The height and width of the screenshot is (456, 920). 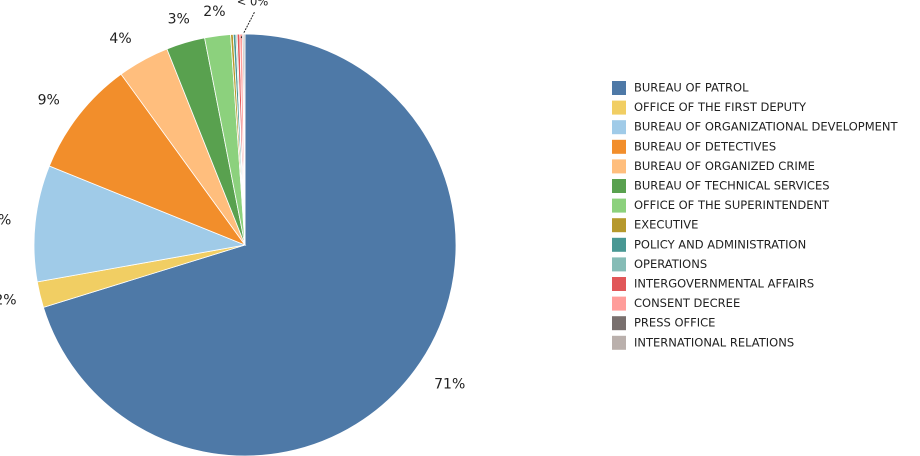 What do you see at coordinates (674, 323) in the screenshot?
I see `legend-label: PRESS OFFICE` at bounding box center [674, 323].